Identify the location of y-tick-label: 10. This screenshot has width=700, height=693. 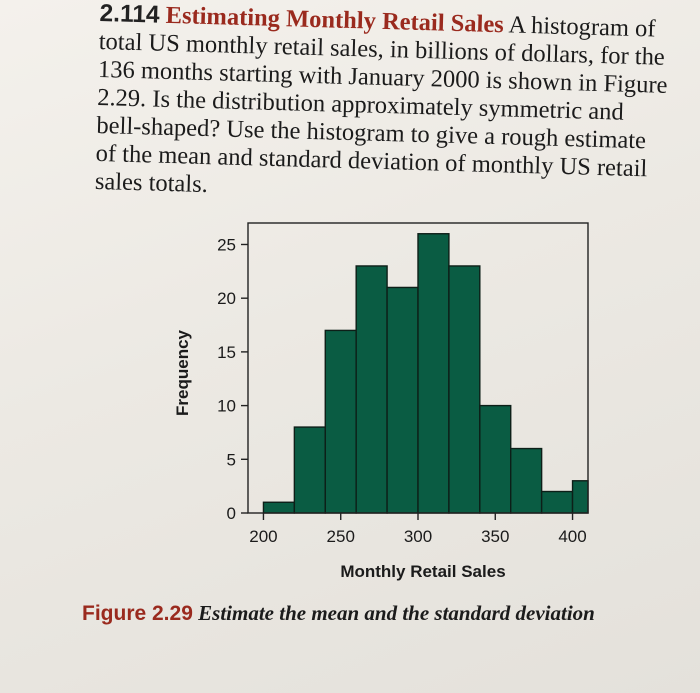
(226, 406).